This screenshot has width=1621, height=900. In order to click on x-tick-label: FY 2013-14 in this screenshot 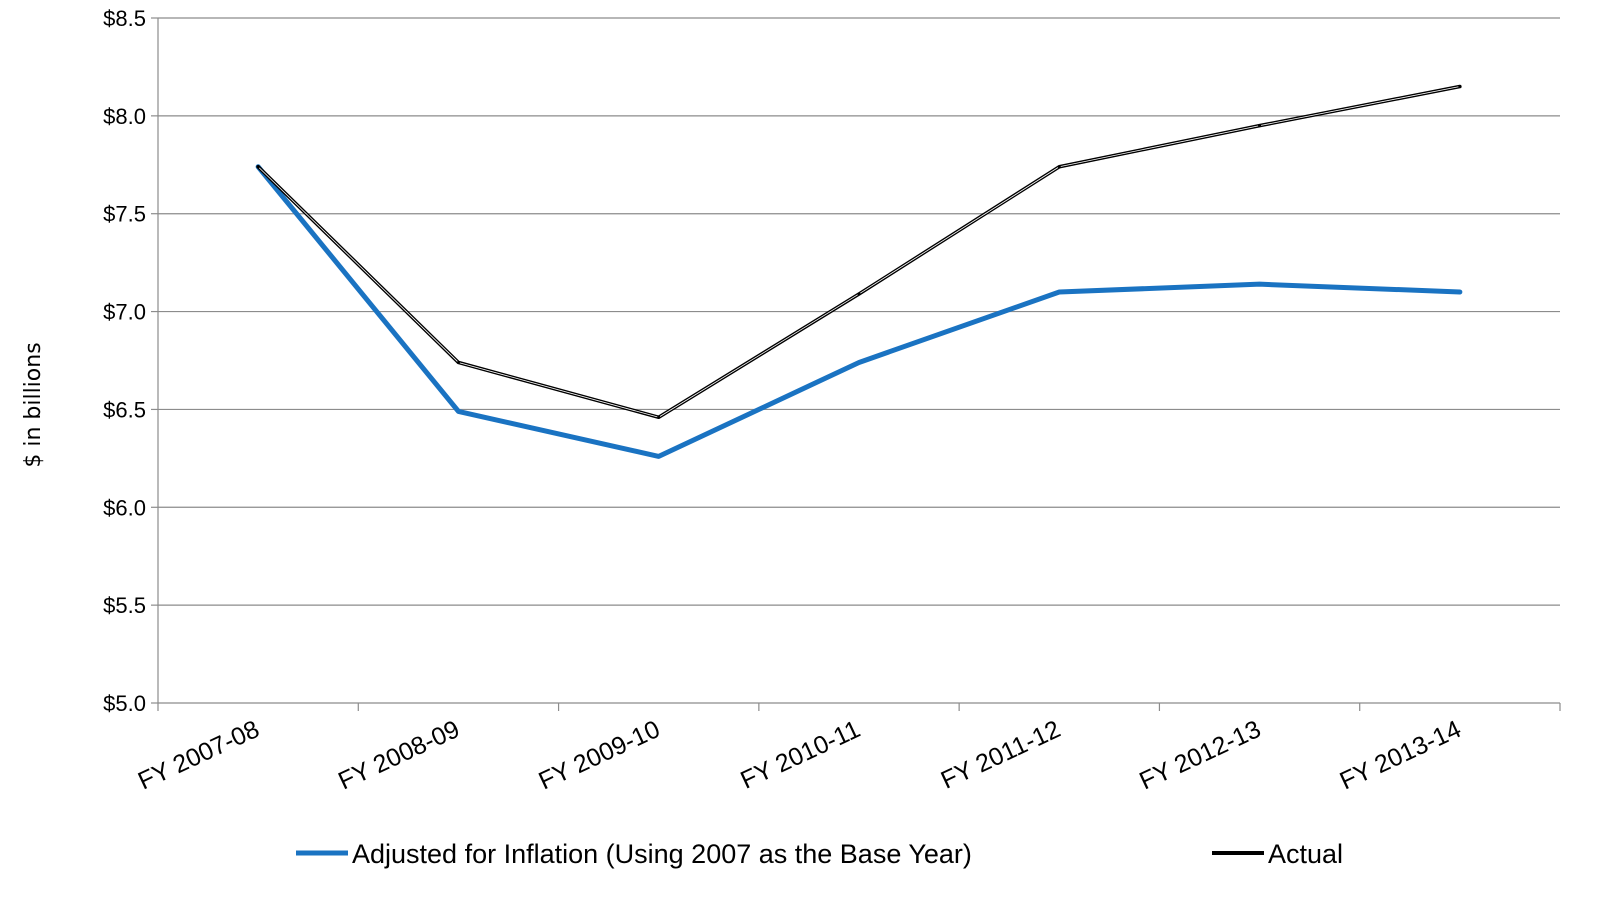, I will do `click(1401, 755)`.